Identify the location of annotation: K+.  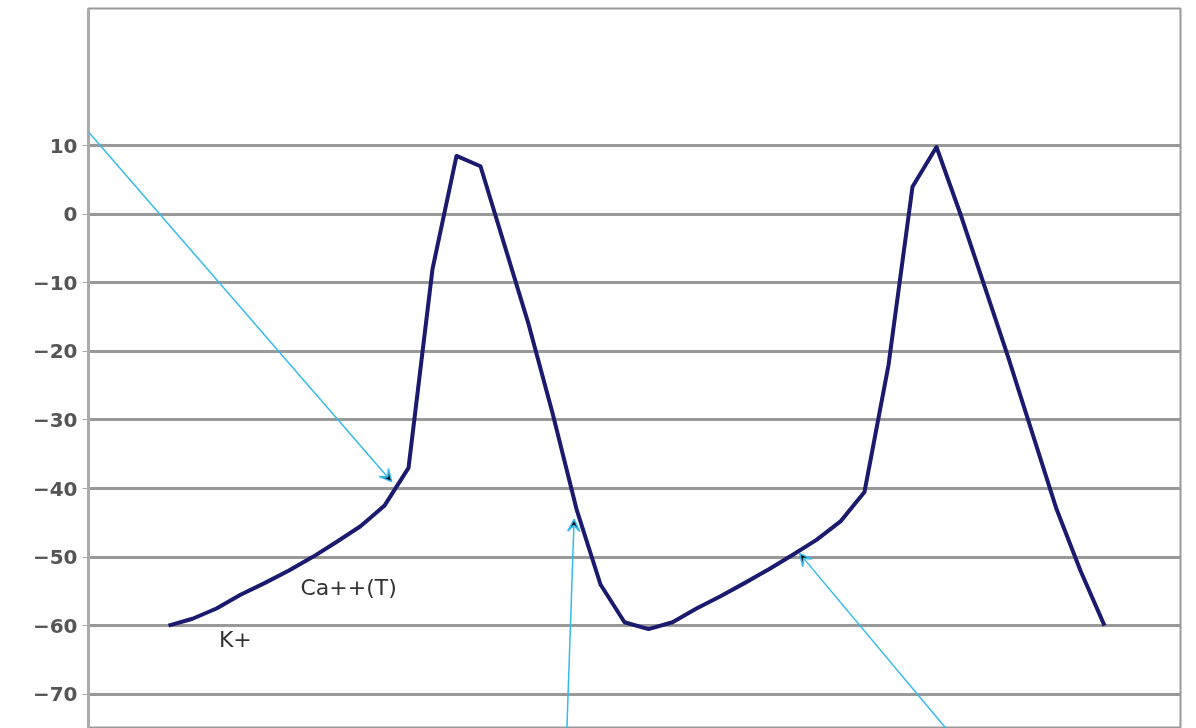
(235, 639).